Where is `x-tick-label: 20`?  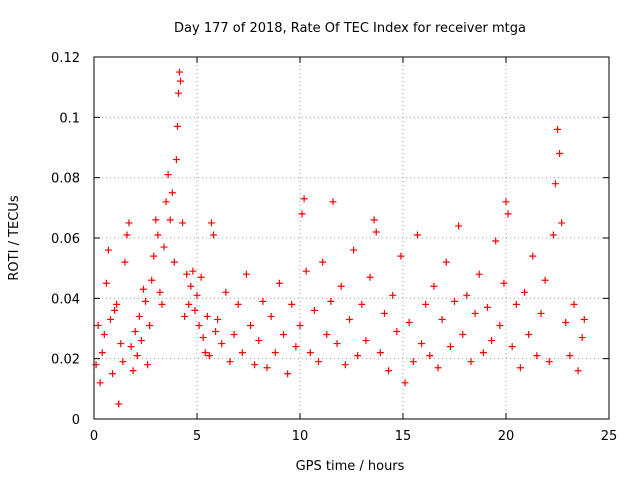
x-tick-label: 20 is located at coordinates (506, 436).